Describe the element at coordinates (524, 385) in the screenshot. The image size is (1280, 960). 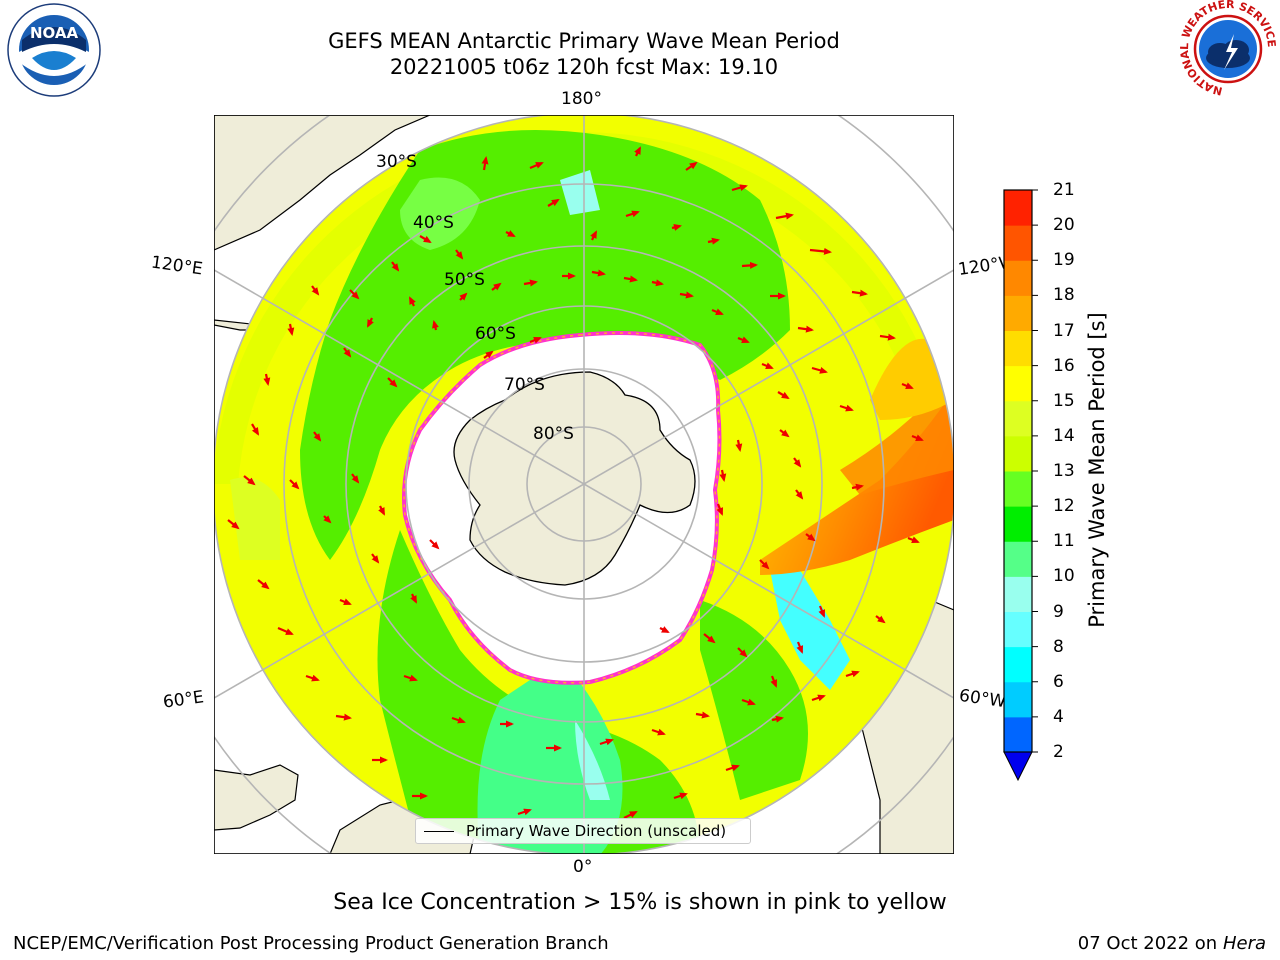
I see `lat-label-70s: 70°S` at that location.